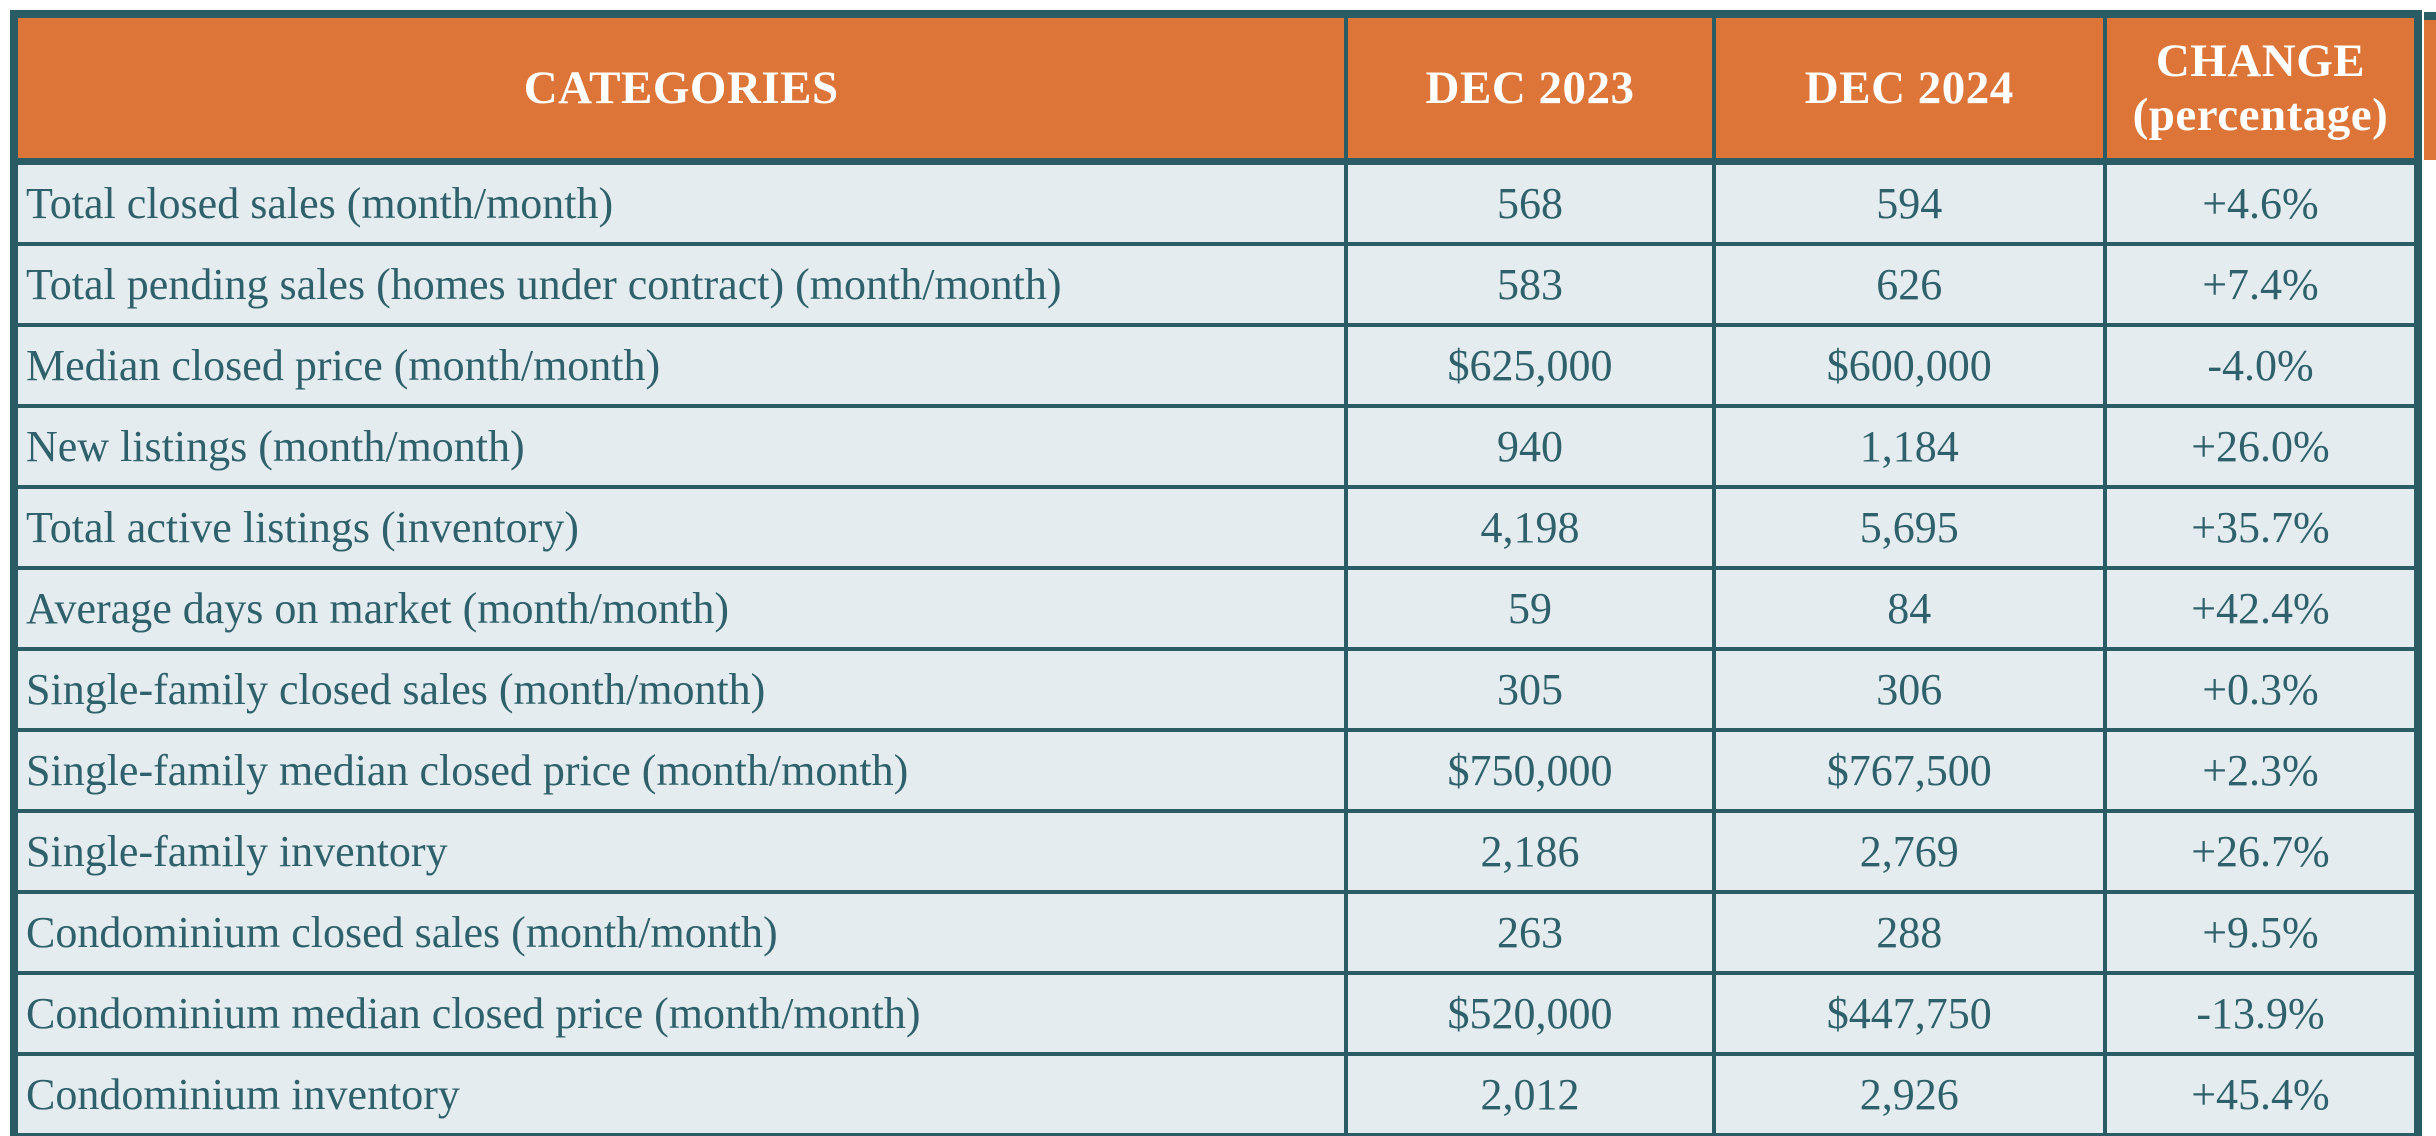 Image resolution: width=2436 pixels, height=1136 pixels. What do you see at coordinates (1909, 851) in the screenshot?
I see `dec2024-cell: 2,769` at bounding box center [1909, 851].